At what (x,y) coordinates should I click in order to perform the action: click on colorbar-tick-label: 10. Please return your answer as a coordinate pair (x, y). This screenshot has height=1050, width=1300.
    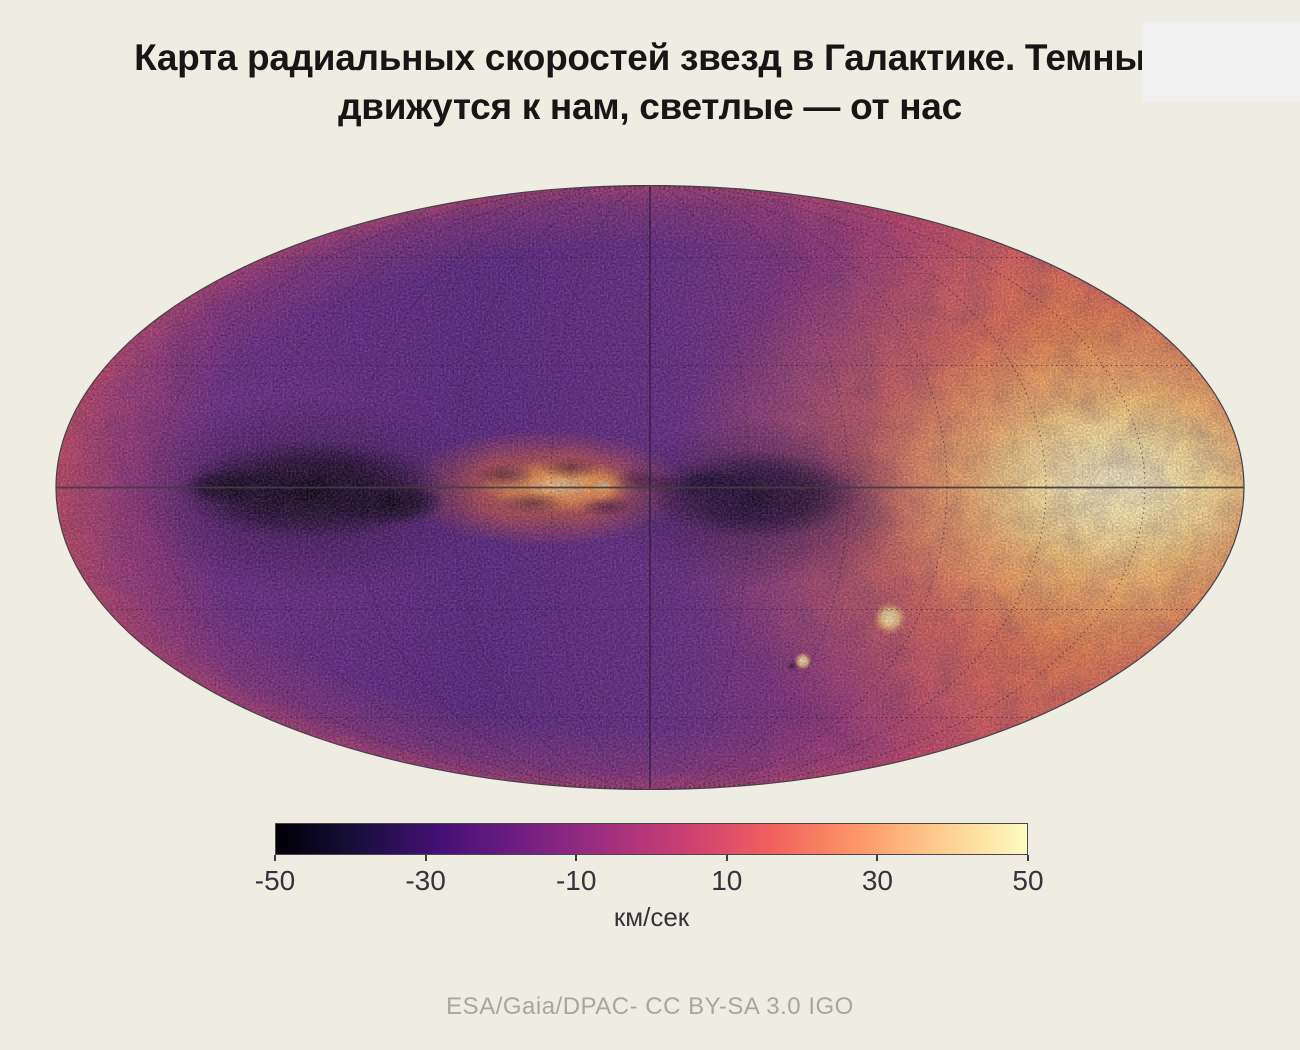
    Looking at the image, I should click on (727, 880).